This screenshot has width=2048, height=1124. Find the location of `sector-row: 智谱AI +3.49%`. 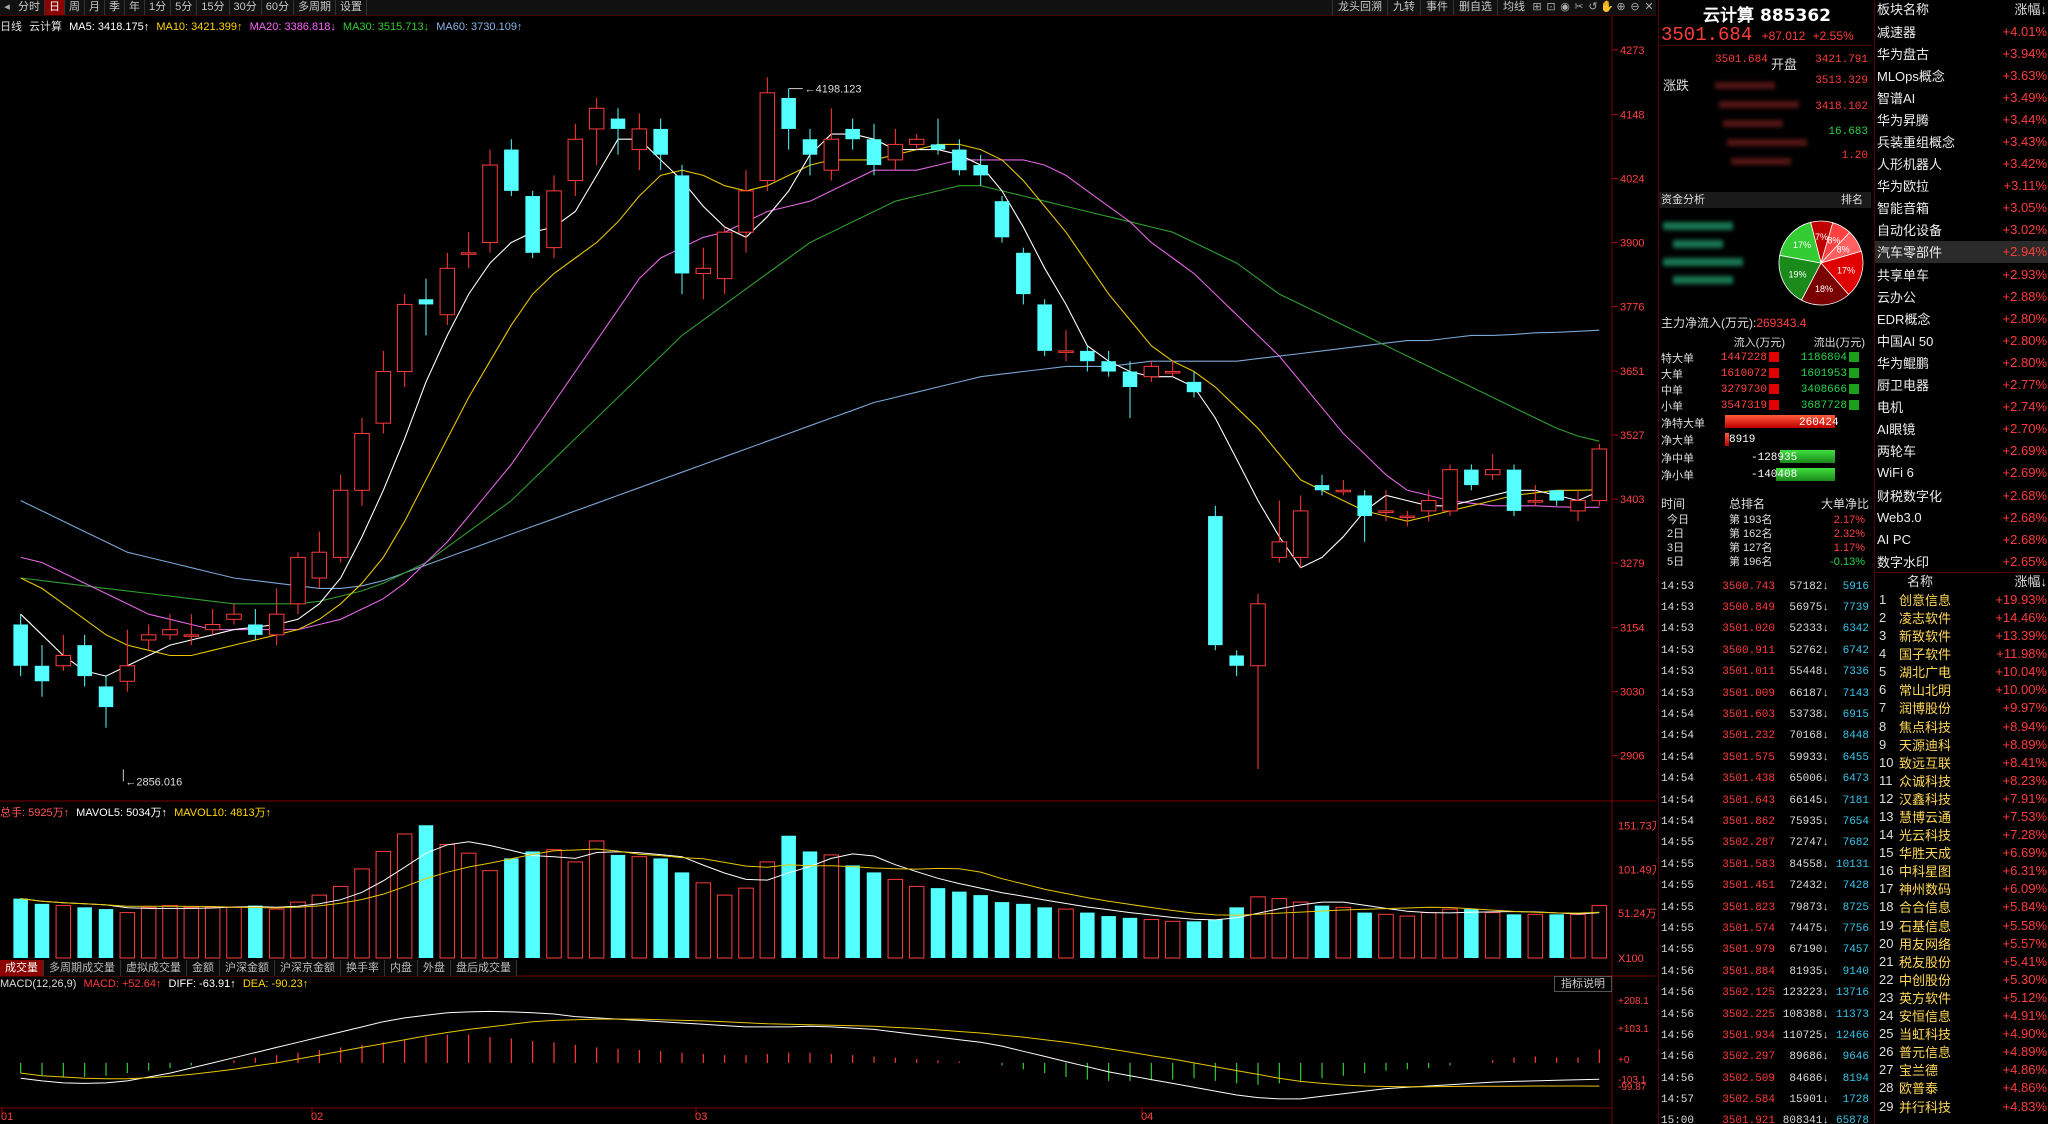

sector-row: 智谱AI +3.49% is located at coordinates (1961, 97).